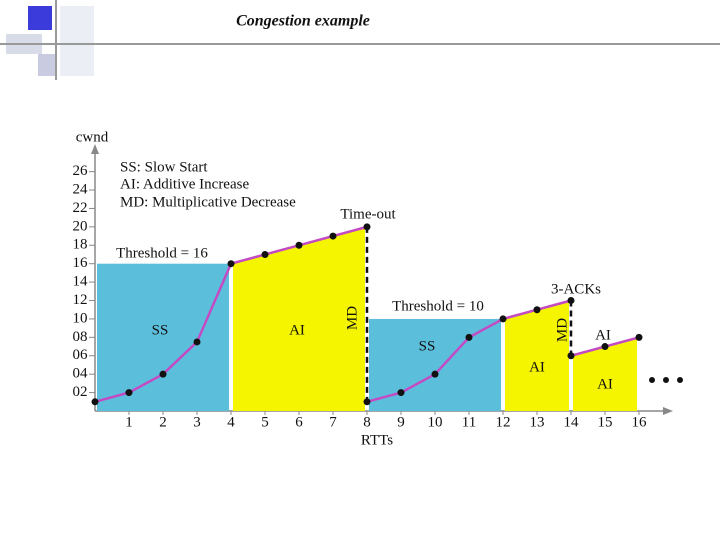 This screenshot has height=545, width=720. I want to click on x-axis-arrow, so click(668, 411).